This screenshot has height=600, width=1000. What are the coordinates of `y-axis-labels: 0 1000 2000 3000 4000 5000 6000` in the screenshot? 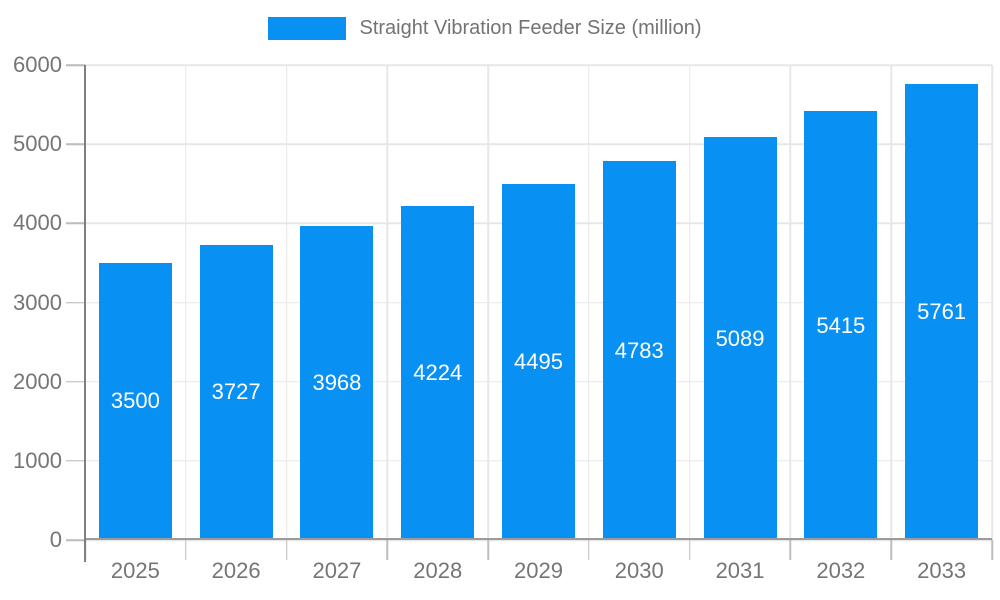 It's located at (31, 302).